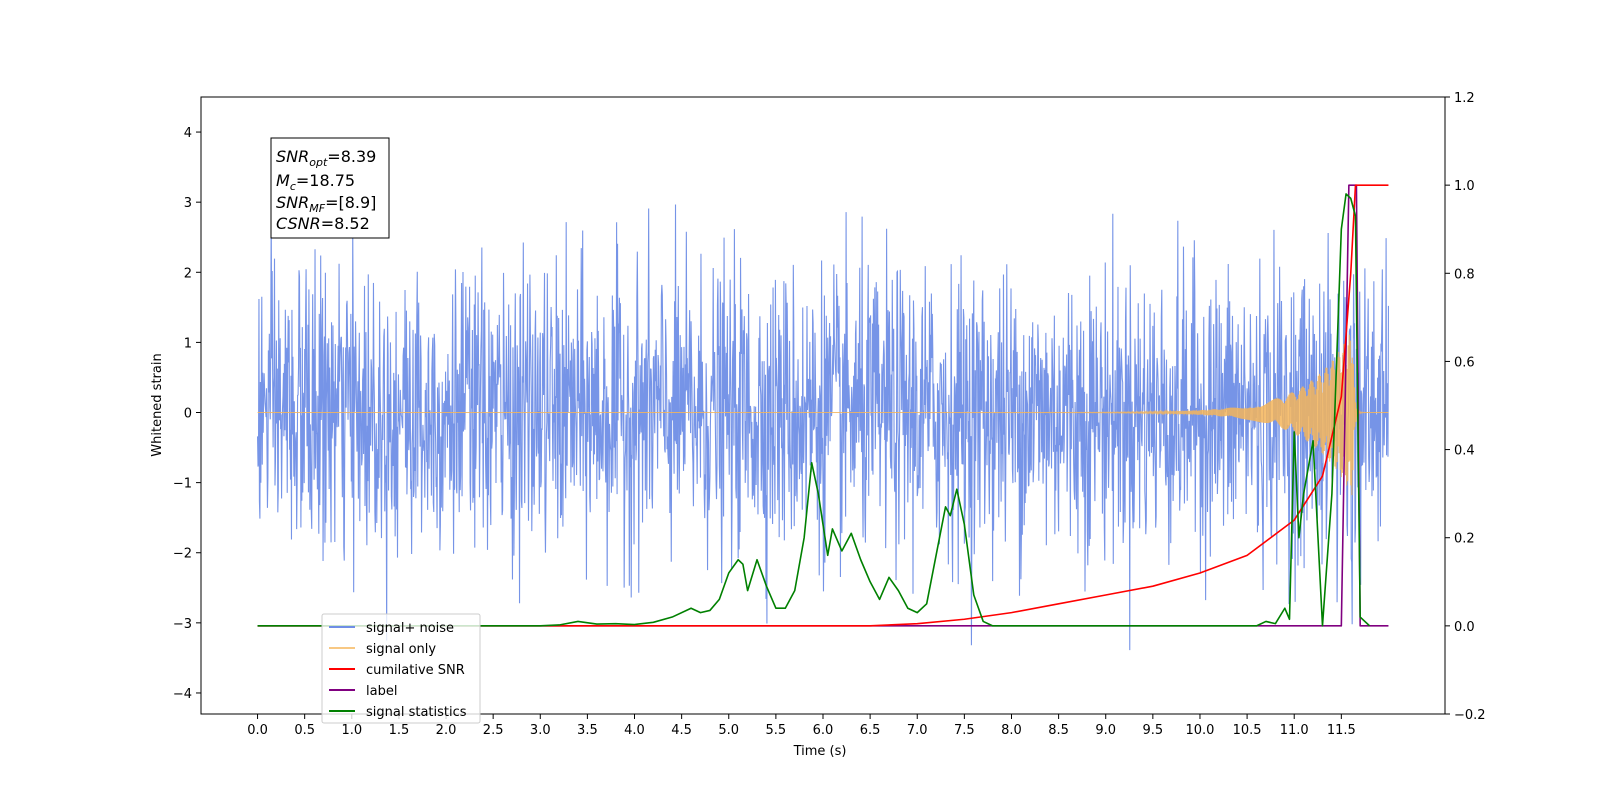 The height and width of the screenshot is (800, 1600). I want to click on x-tick-label: 11.5, so click(1341, 730).